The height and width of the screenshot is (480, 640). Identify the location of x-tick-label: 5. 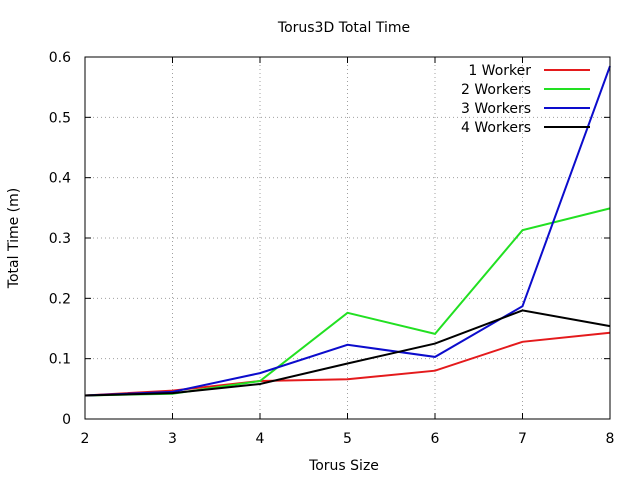
(347, 439).